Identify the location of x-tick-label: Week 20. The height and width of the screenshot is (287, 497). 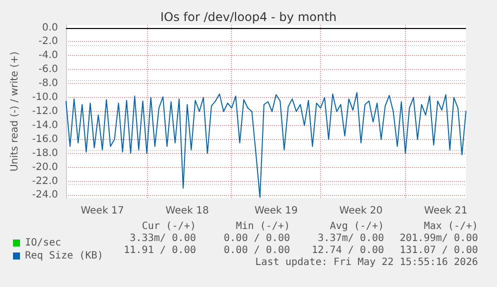
(361, 211).